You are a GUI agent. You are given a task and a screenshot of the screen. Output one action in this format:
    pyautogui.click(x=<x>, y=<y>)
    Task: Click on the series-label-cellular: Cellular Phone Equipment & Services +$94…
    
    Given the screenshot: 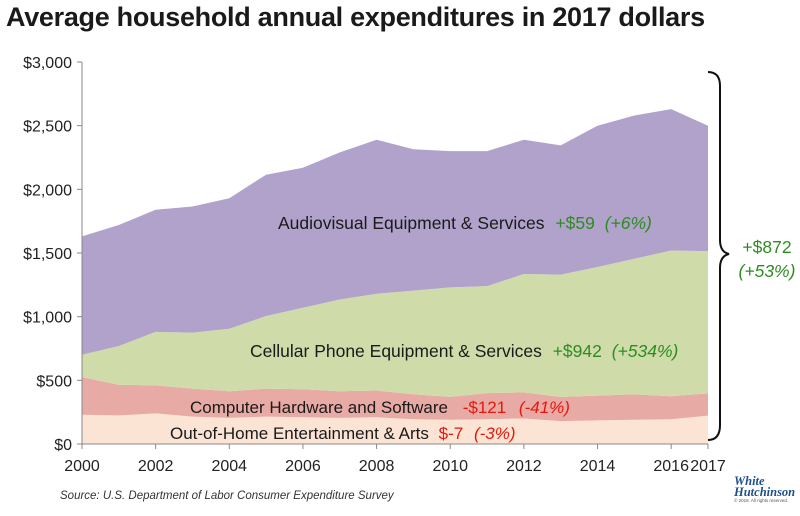 What is the action you would take?
    pyautogui.click(x=464, y=351)
    